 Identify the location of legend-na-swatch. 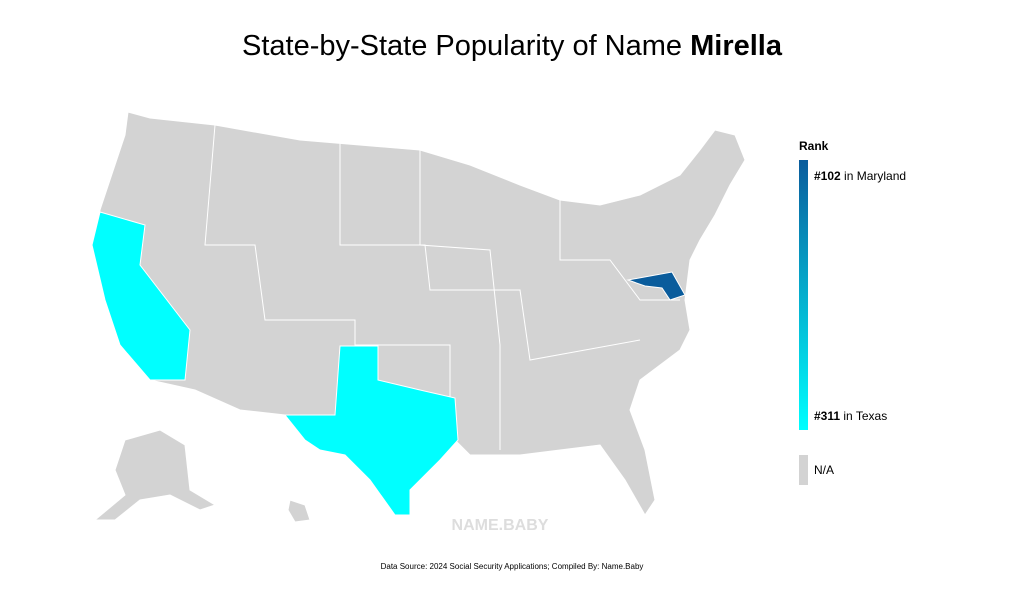
(803, 470).